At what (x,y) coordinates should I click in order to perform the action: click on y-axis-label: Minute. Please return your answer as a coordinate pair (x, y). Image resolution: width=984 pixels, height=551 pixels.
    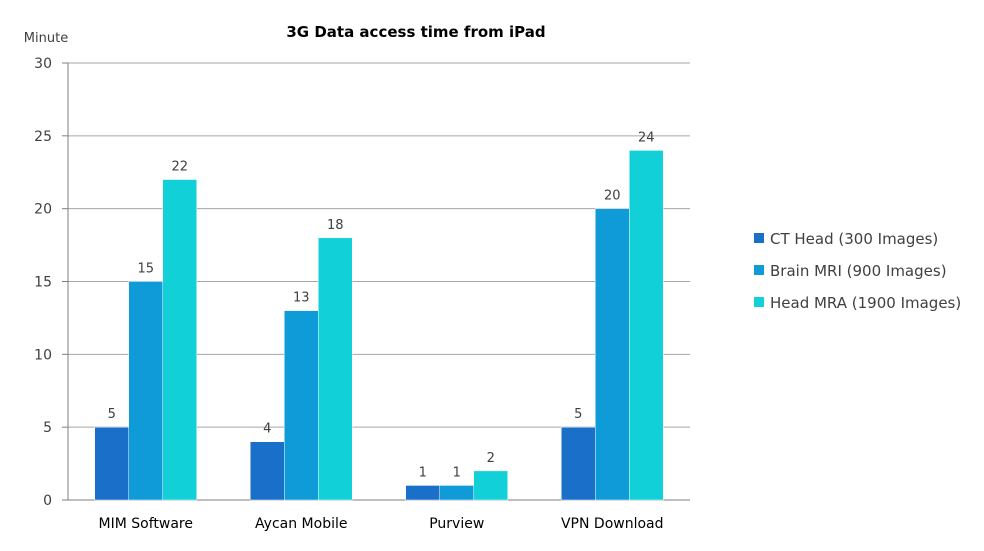
    Looking at the image, I should click on (46, 38).